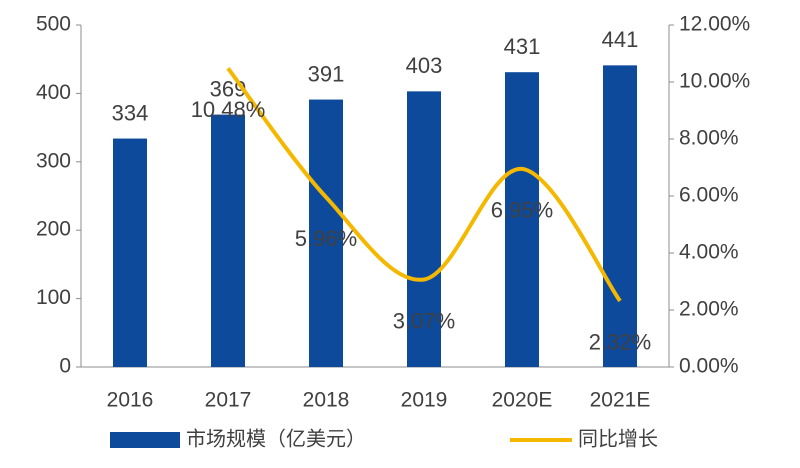 The height and width of the screenshot is (468, 800). What do you see at coordinates (53, 229) in the screenshot?
I see `y-tick-label: 200` at bounding box center [53, 229].